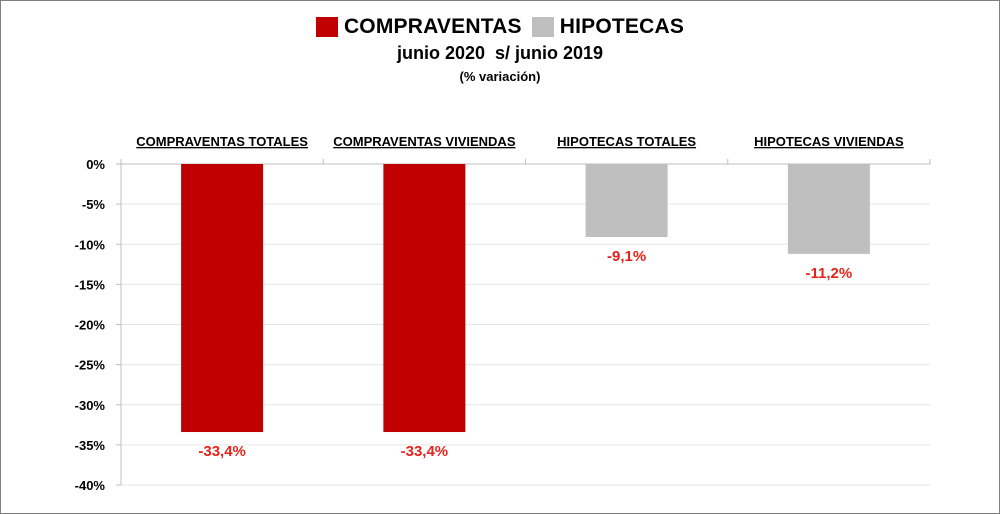  What do you see at coordinates (90, 485) in the screenshot?
I see `y-tick-label: -40%` at bounding box center [90, 485].